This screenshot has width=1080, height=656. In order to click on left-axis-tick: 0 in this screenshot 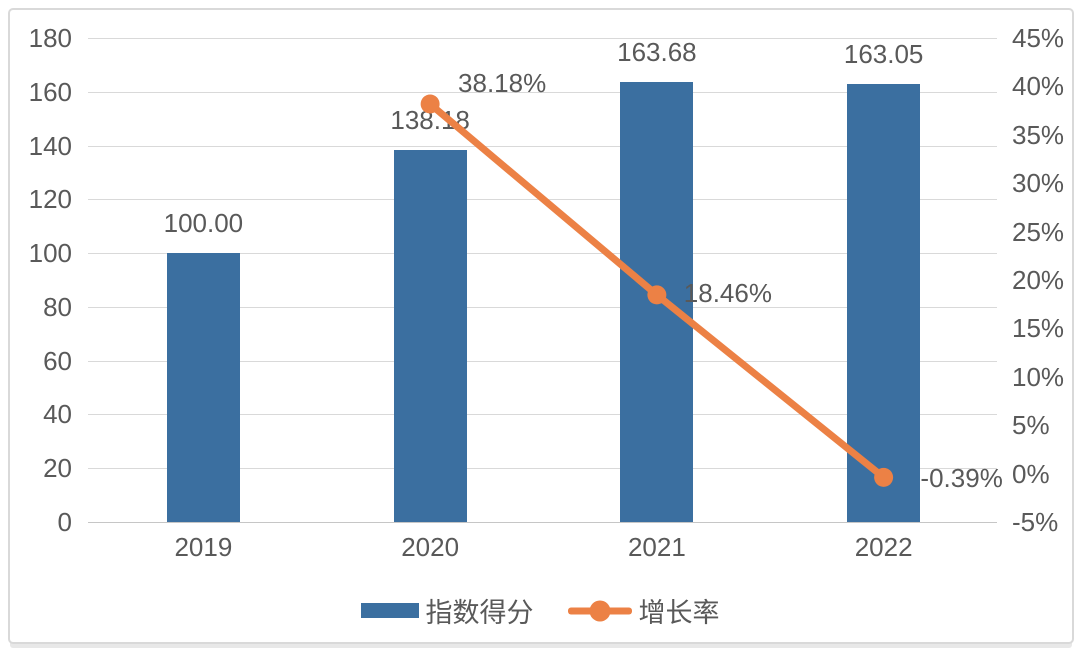, I will do `click(64, 522)`.